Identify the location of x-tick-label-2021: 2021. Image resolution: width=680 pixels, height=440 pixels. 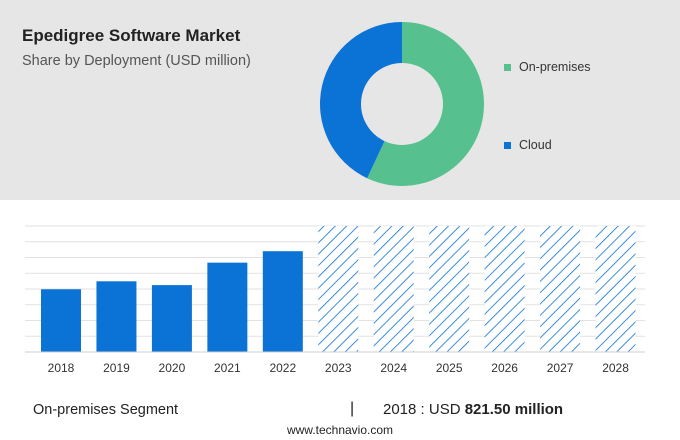
(227, 368).